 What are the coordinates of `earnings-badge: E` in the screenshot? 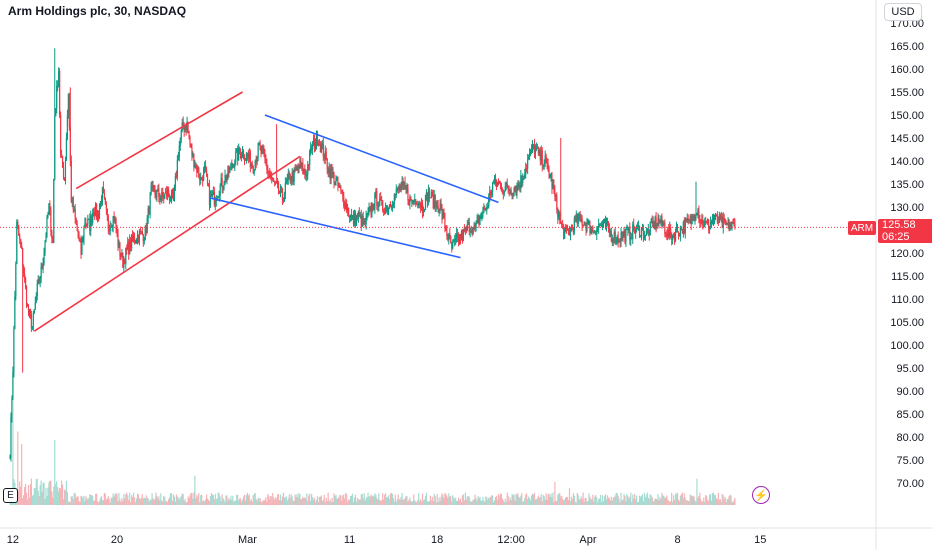 It's located at (10, 495).